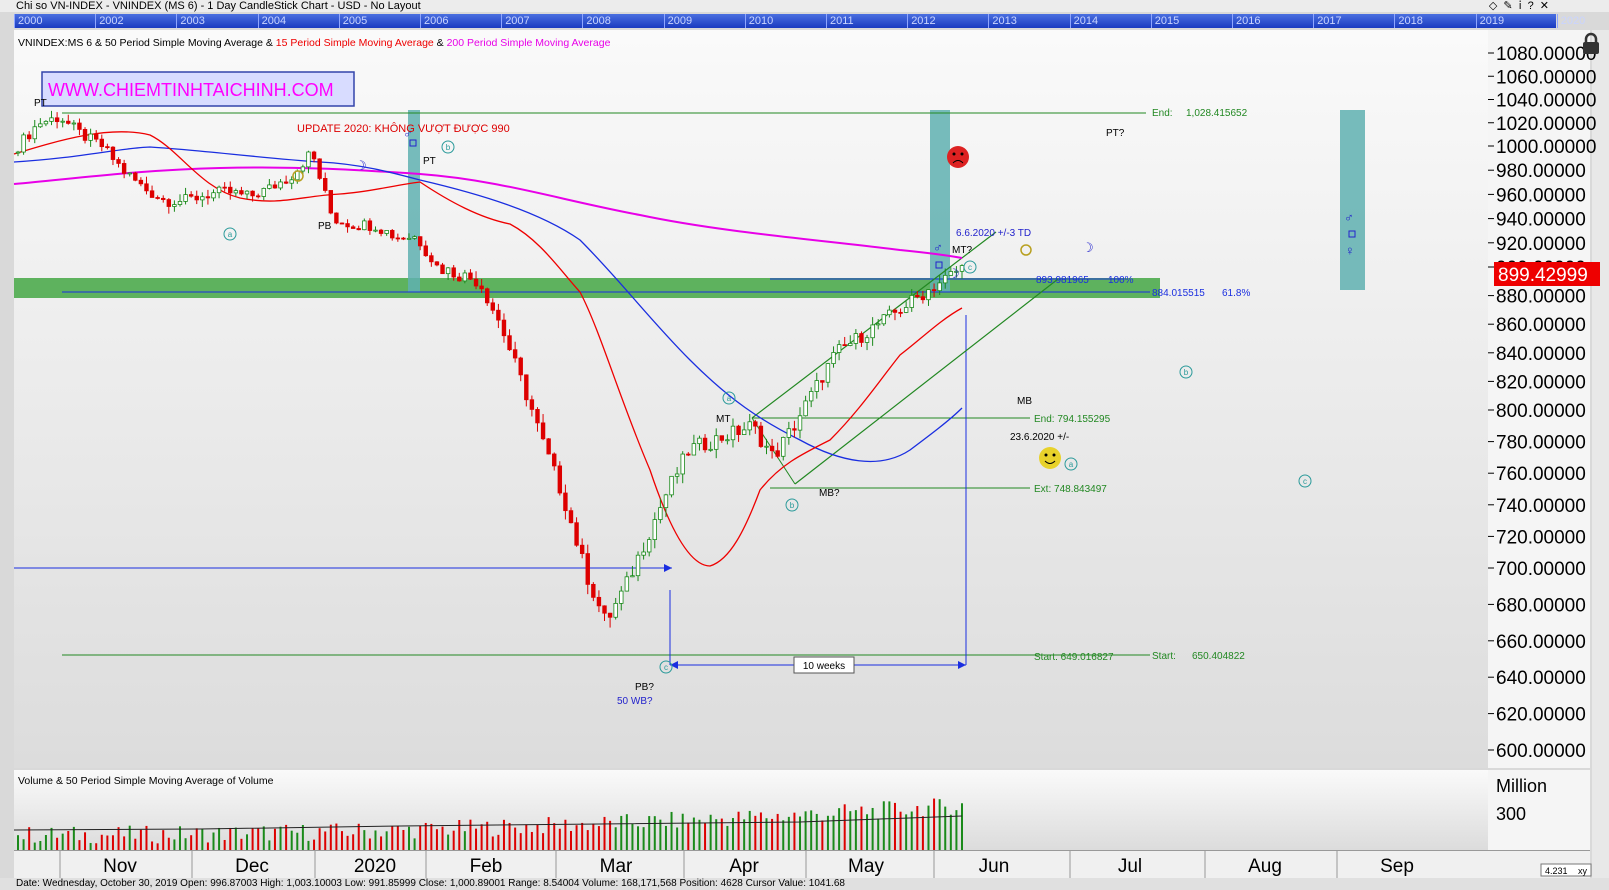 The height and width of the screenshot is (890, 1609). Describe the element at coordinates (1541, 220) in the screenshot. I see `y-tick-label: 940.00000` at that location.